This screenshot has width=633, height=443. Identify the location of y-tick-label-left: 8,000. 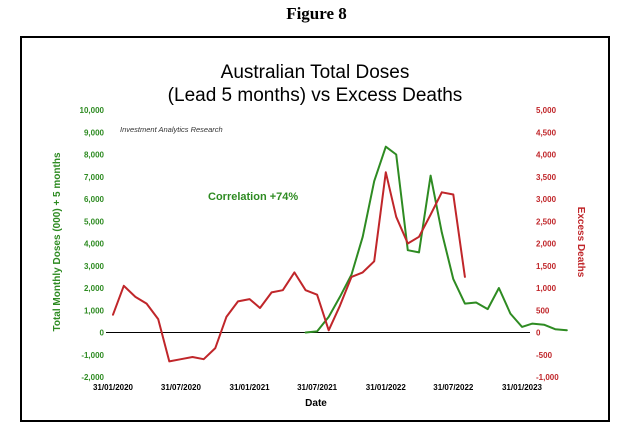
(94, 155).